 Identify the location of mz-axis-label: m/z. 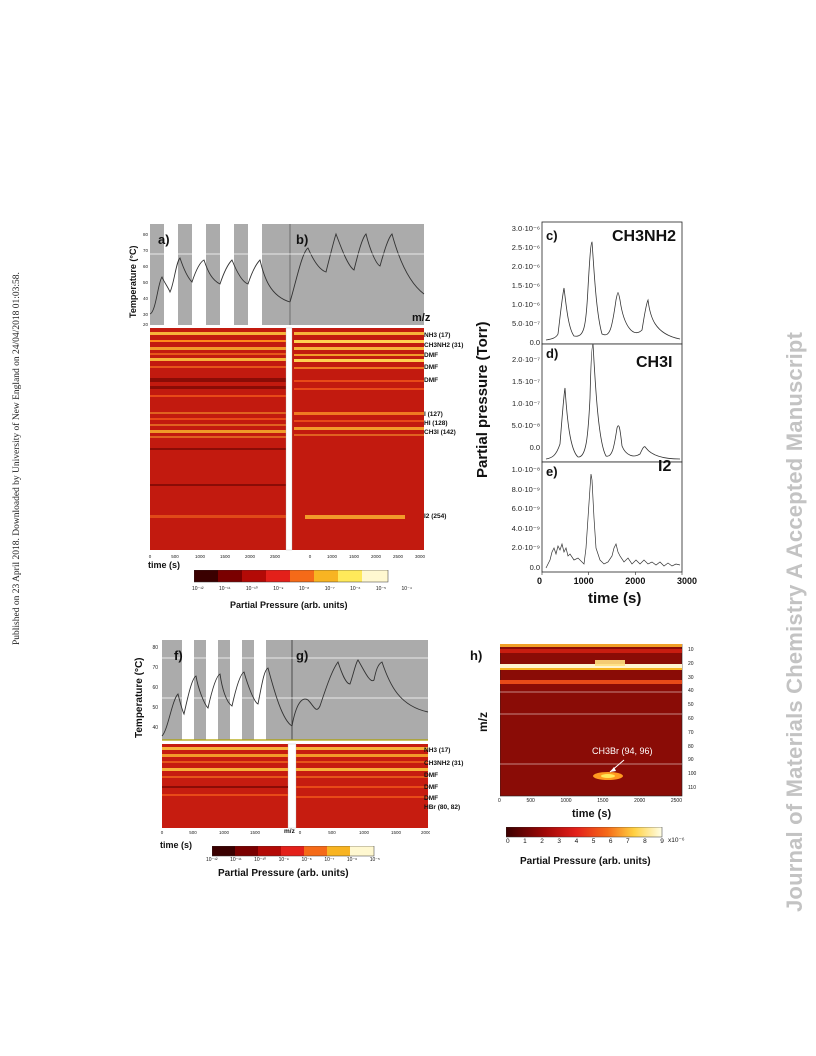
(421, 318).